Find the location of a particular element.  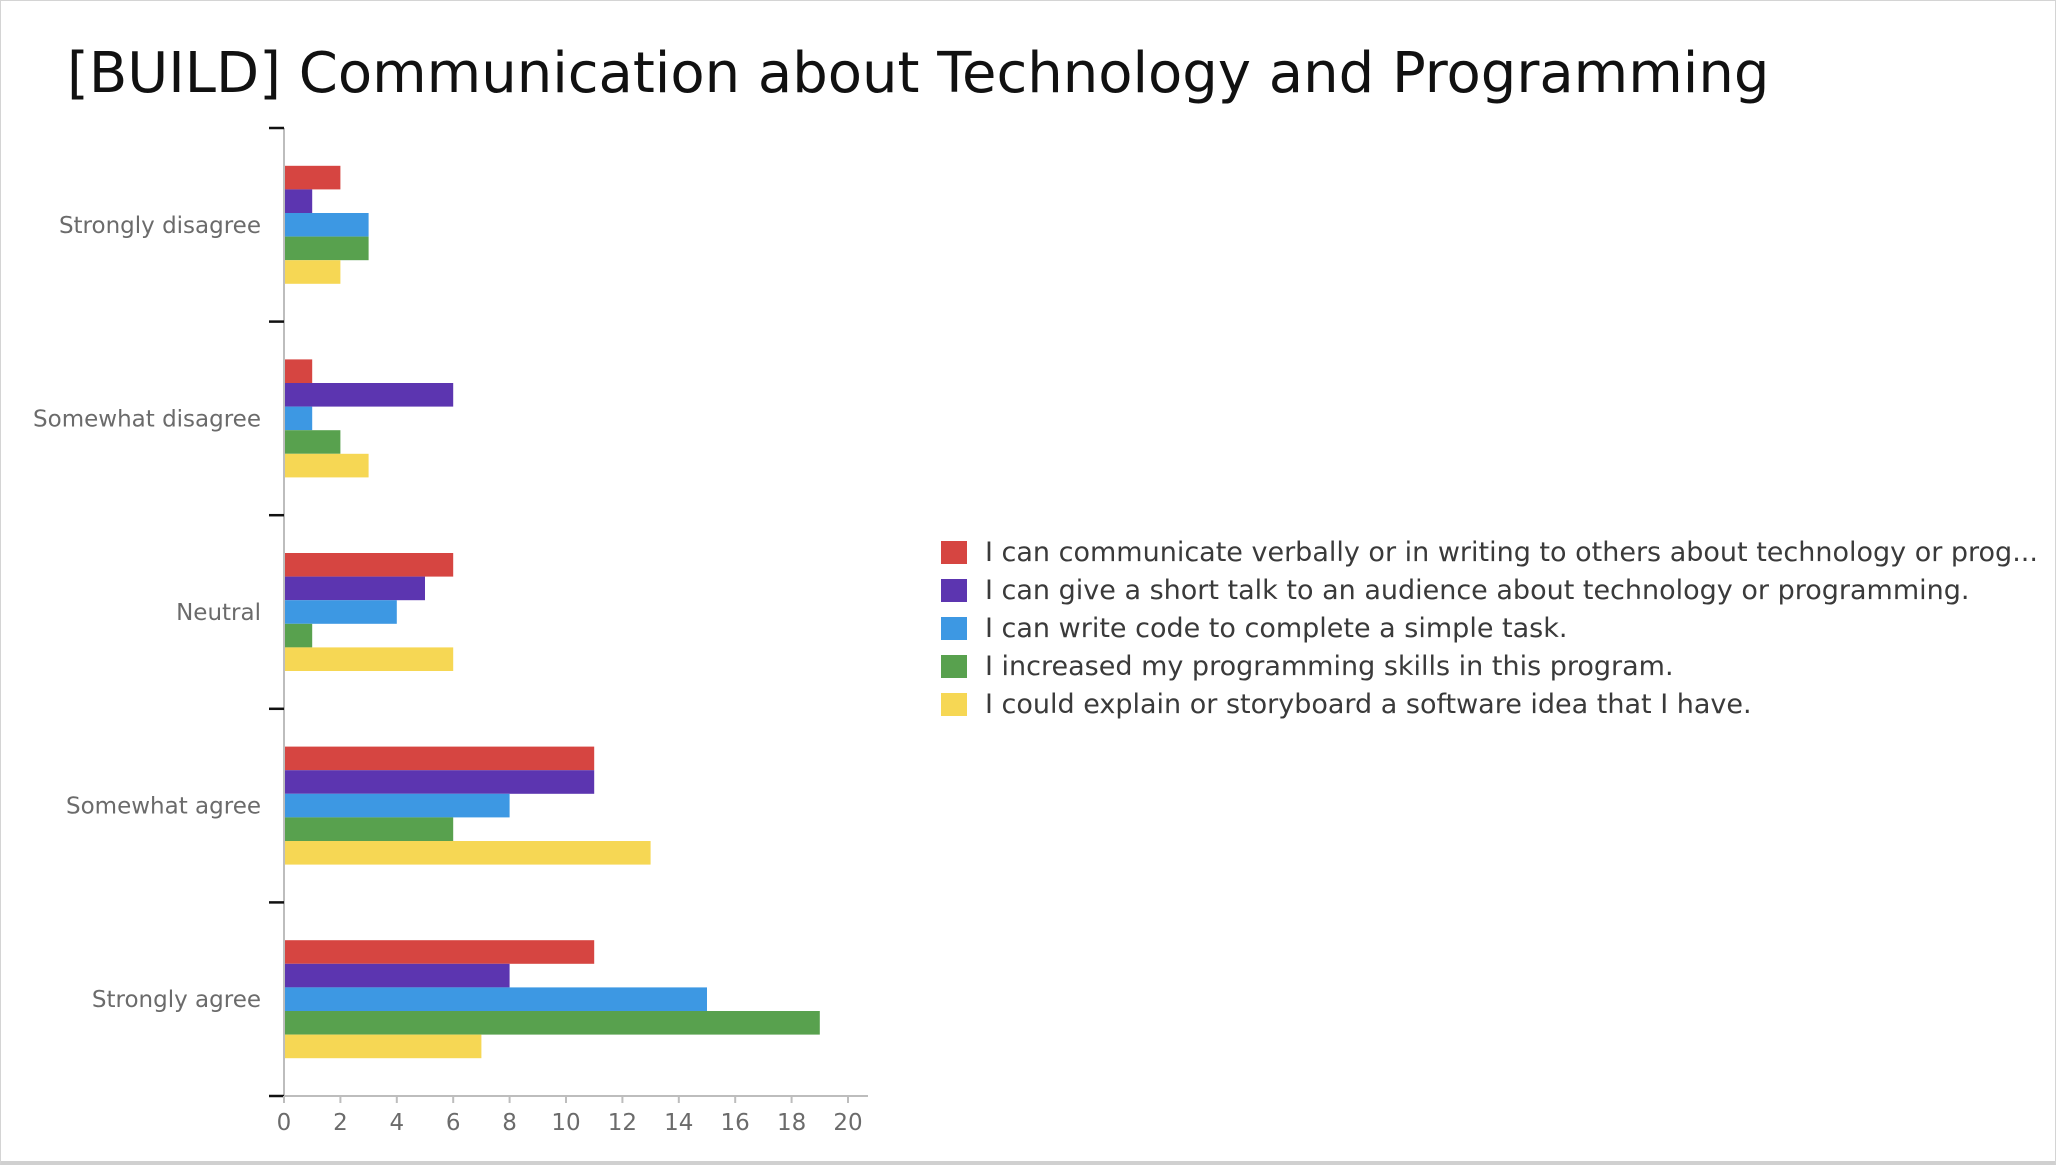

x-tick-label: 20 is located at coordinates (847, 1123).